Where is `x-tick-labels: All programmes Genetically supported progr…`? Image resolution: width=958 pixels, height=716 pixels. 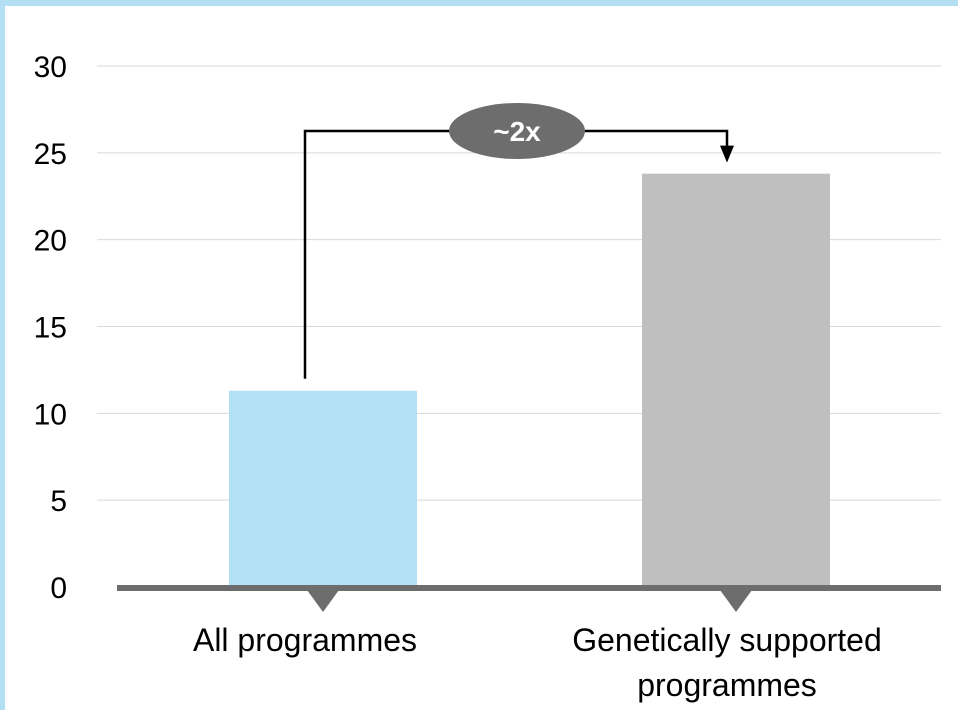
x-tick-labels: All programmes Genetically supported progr… is located at coordinates (537, 662).